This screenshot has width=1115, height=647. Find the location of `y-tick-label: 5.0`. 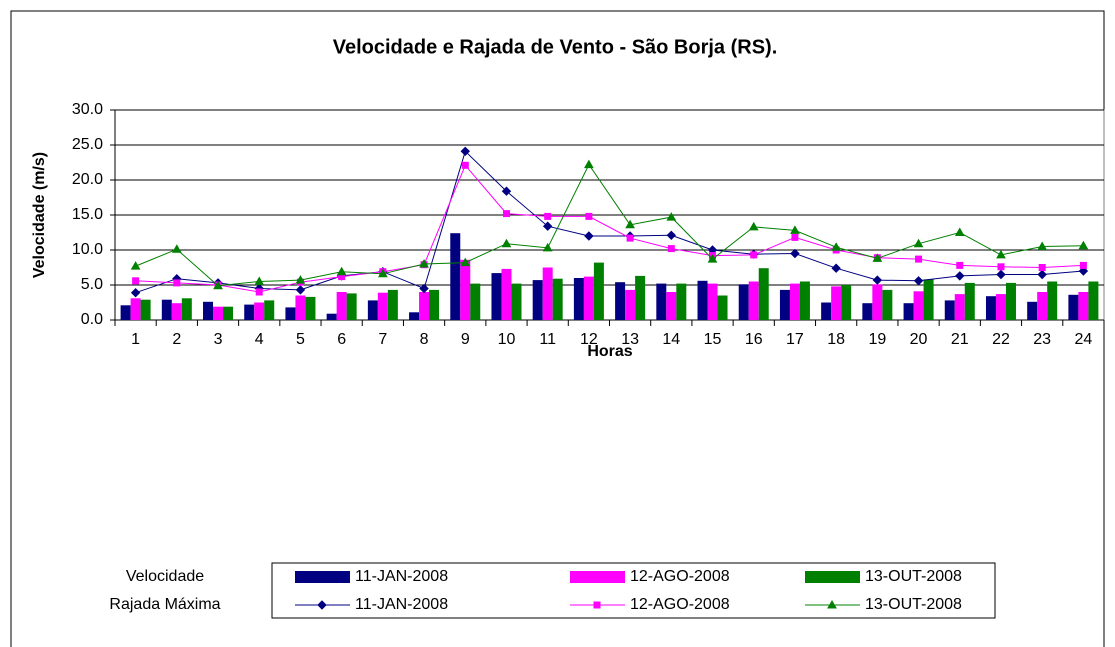

y-tick-label: 5.0 is located at coordinates (92, 284).